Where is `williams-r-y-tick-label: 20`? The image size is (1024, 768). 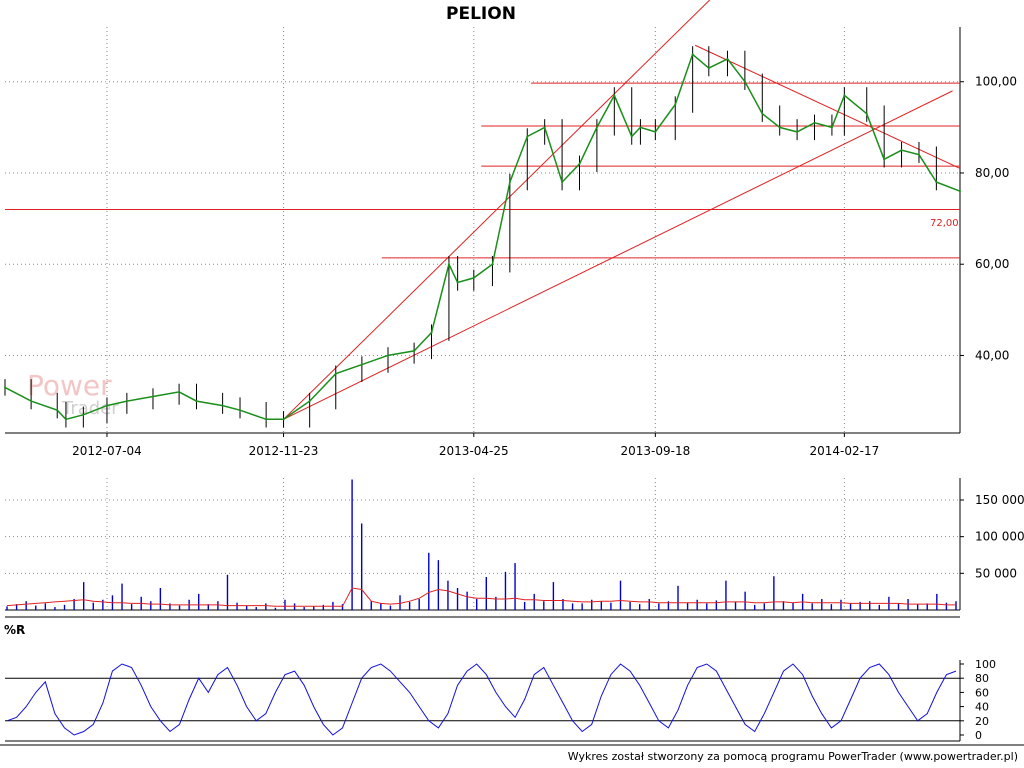 williams-r-y-tick-label: 20 is located at coordinates (982, 721).